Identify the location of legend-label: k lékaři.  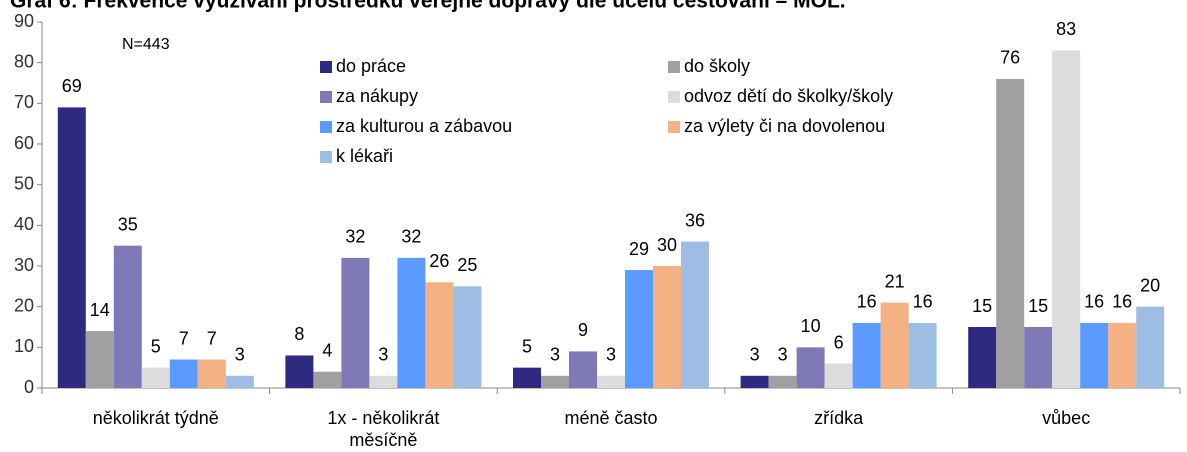
(364, 156).